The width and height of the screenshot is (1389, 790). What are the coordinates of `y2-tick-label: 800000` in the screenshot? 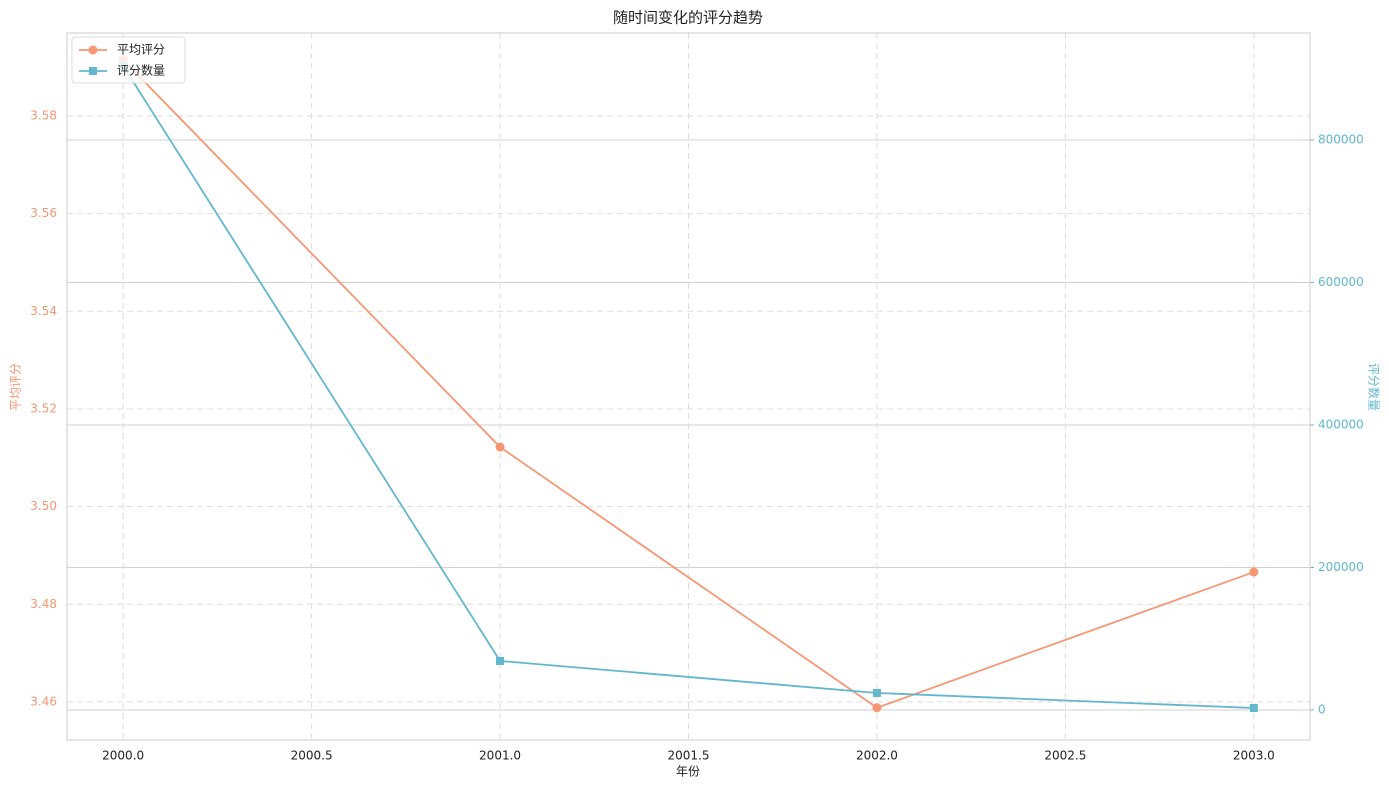 It's located at (1341, 139).